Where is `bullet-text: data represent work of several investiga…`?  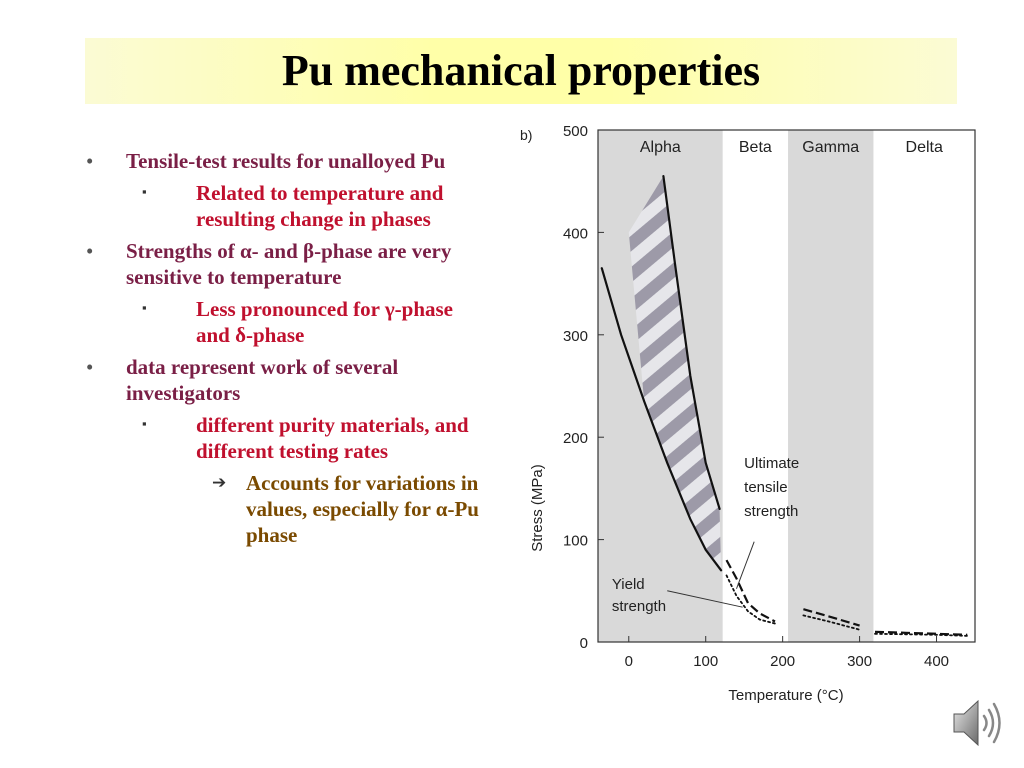 bullet-text: data represent work of several investiga… is located at coordinates (262, 380).